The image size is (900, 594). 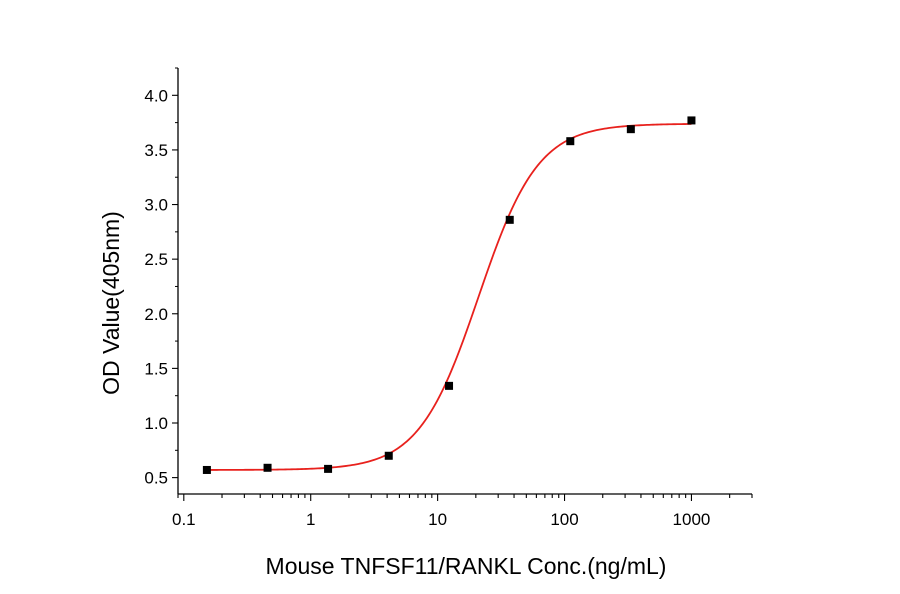 What do you see at coordinates (156, 95) in the screenshot?
I see `y-tick-label: 4.0` at bounding box center [156, 95].